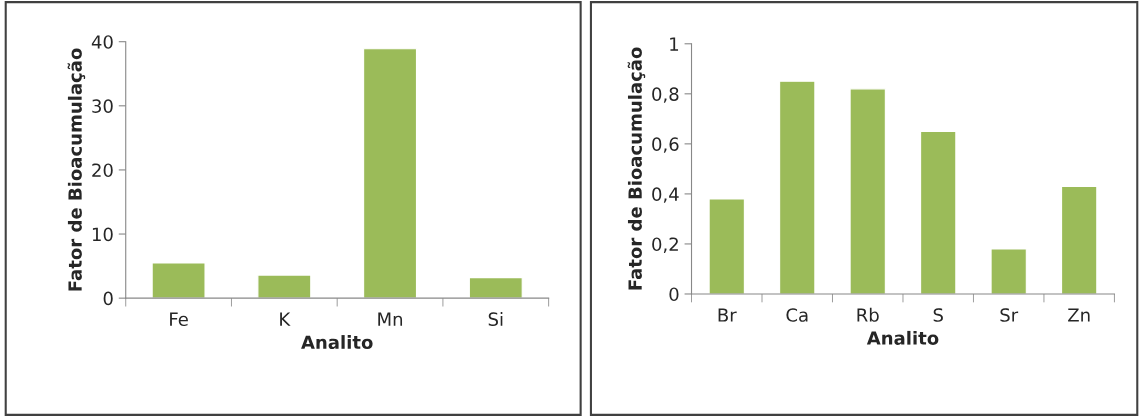 This screenshot has height=417, width=1143. What do you see at coordinates (665, 145) in the screenshot?
I see `y-tick-label: 0,6` at bounding box center [665, 145].